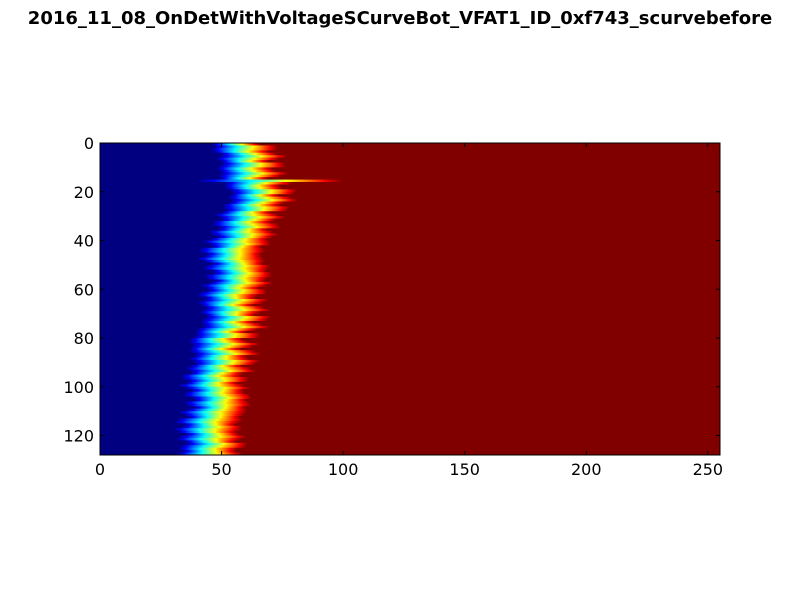 This screenshot has width=800, height=600. Describe the element at coordinates (84, 289) in the screenshot. I see `y-tick-label: 60` at that location.